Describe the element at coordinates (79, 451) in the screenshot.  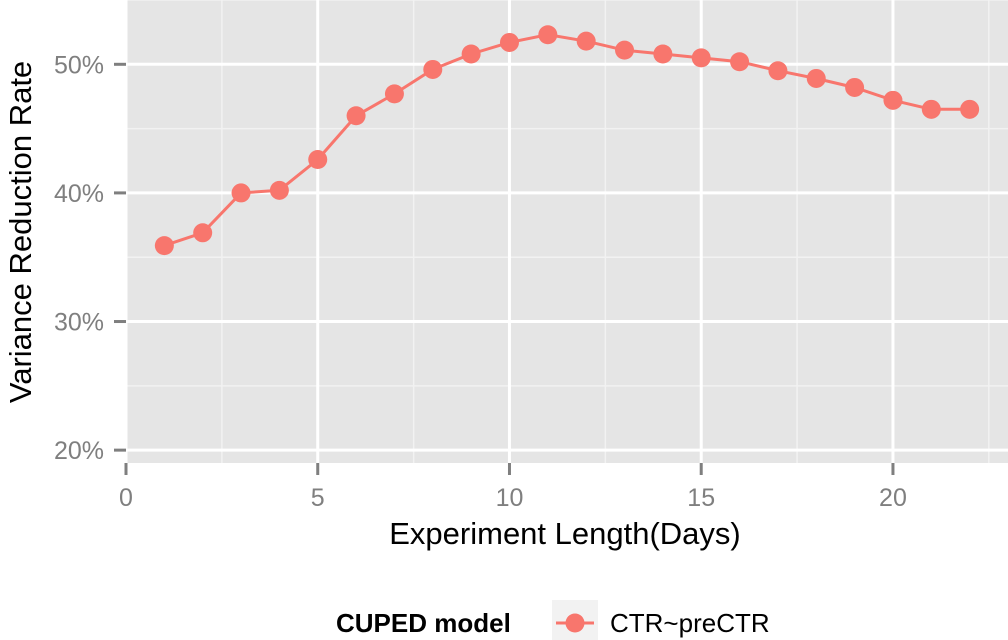
I see `y-tick-label: 20%` at that location.